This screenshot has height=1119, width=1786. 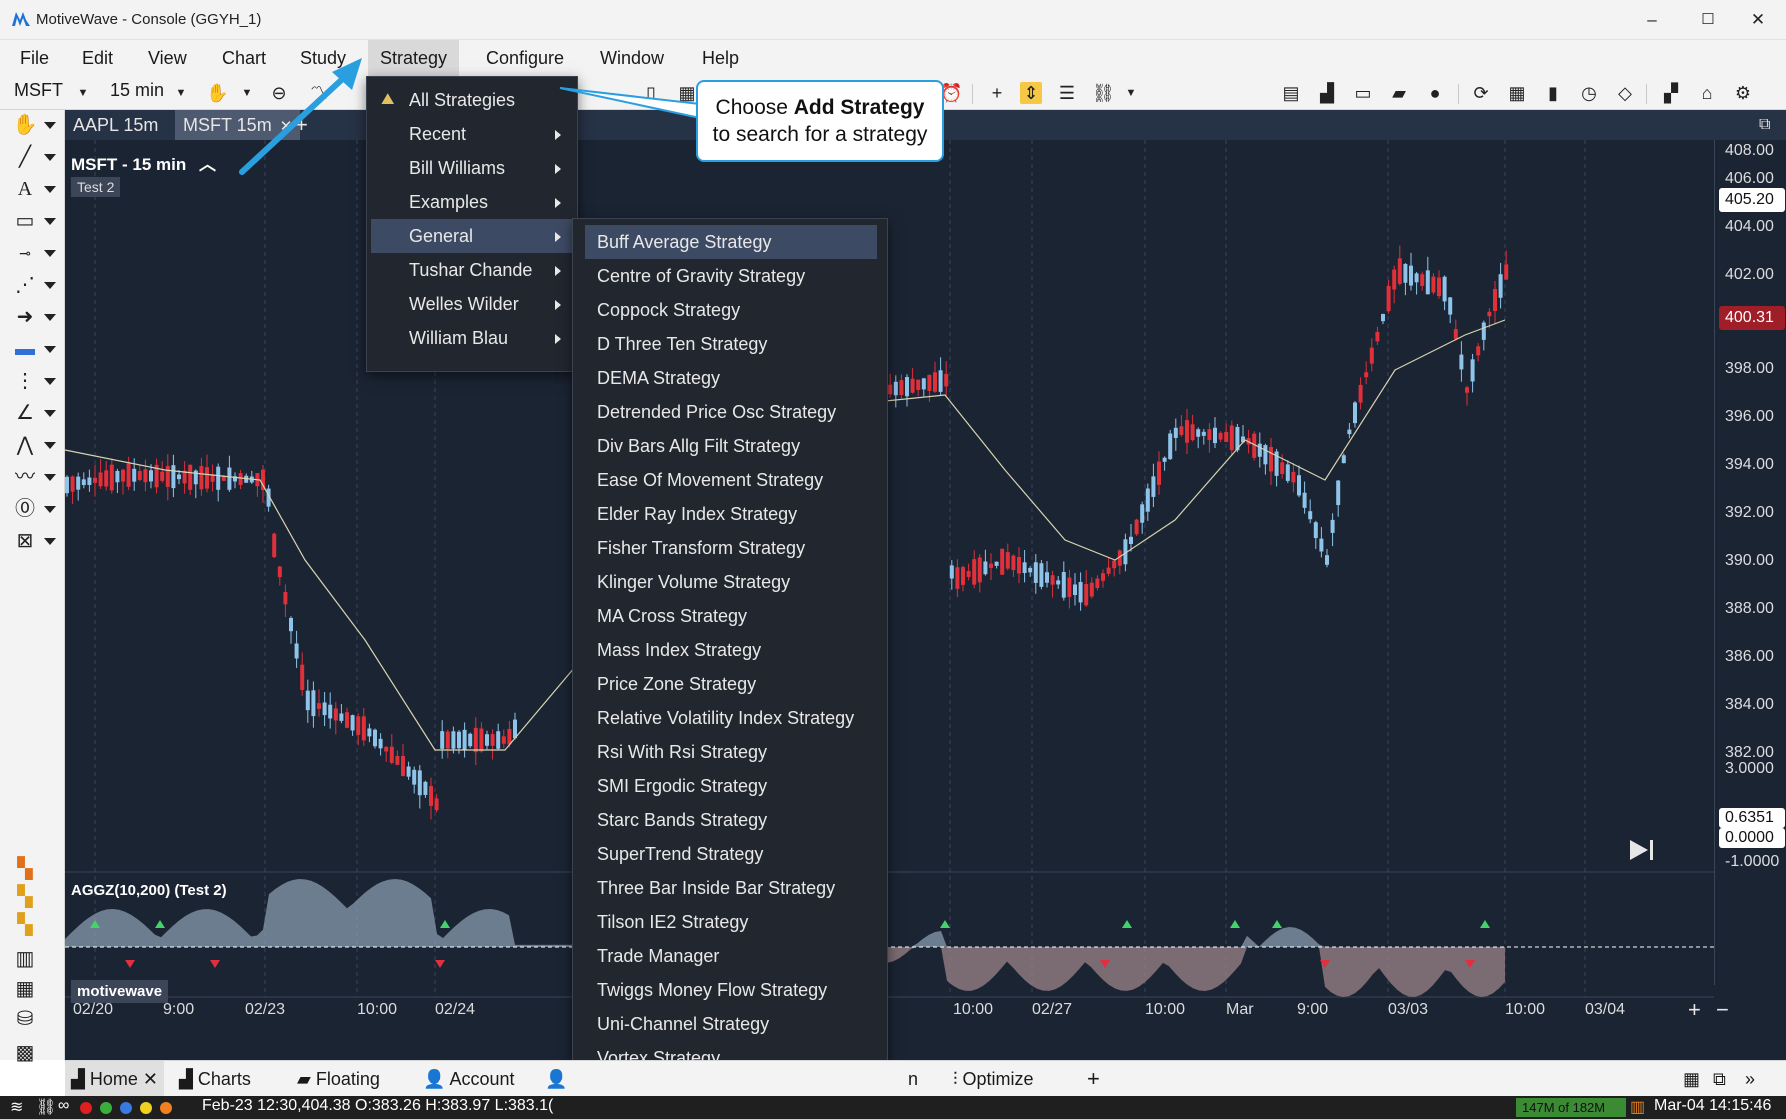 I want to click on hand-tool-icon: ✋, so click(x=25, y=125).